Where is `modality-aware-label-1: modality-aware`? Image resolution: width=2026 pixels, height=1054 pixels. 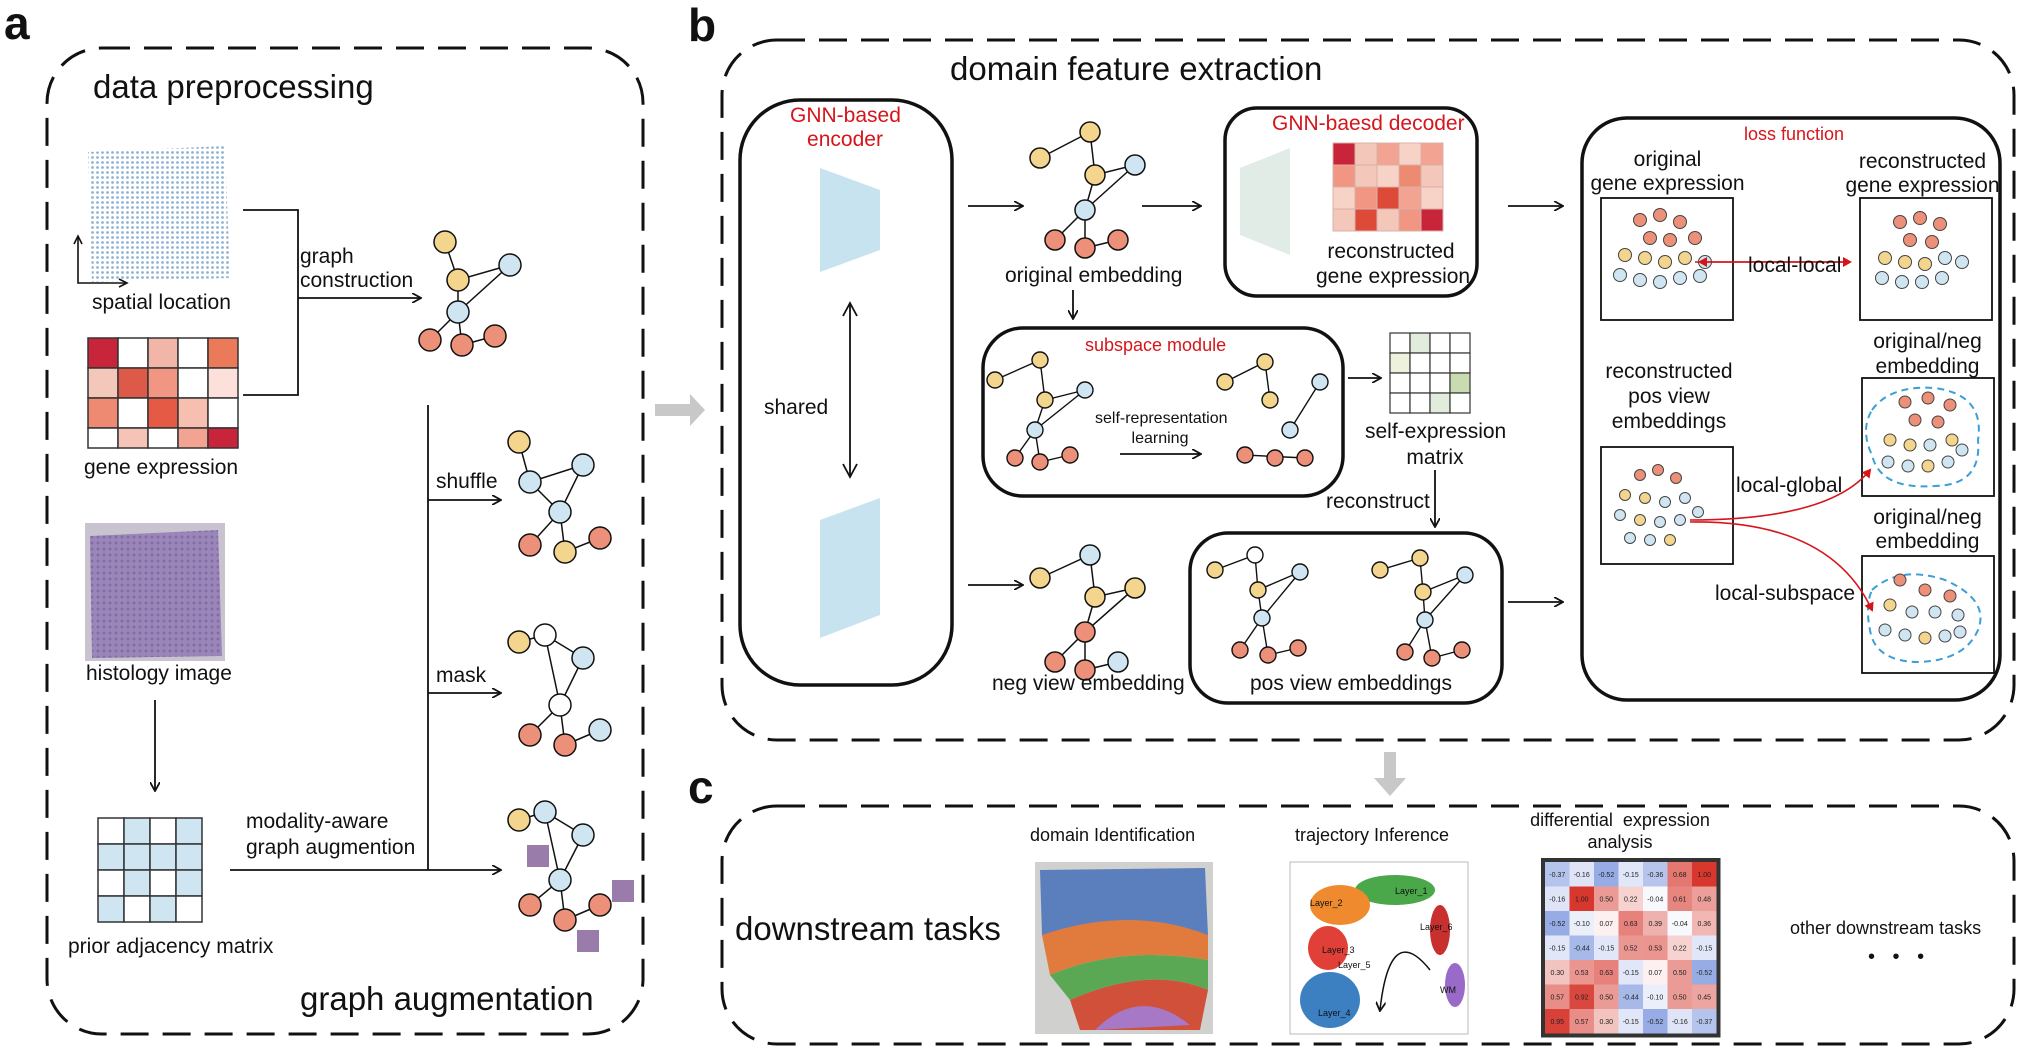
modality-aware-label-1: modality-aware is located at coordinates (317, 821).